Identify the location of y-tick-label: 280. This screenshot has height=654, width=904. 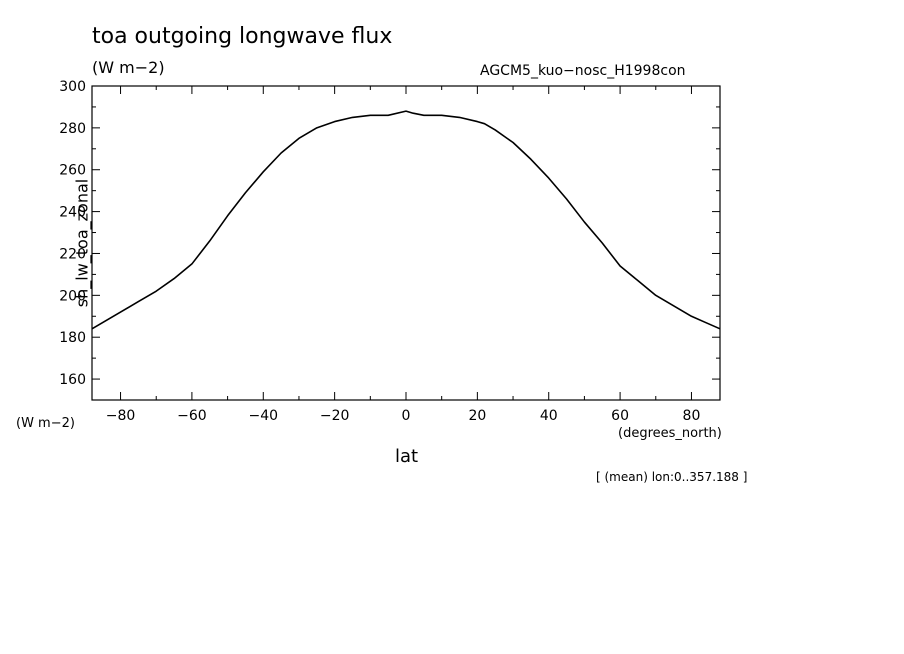
(72, 129).